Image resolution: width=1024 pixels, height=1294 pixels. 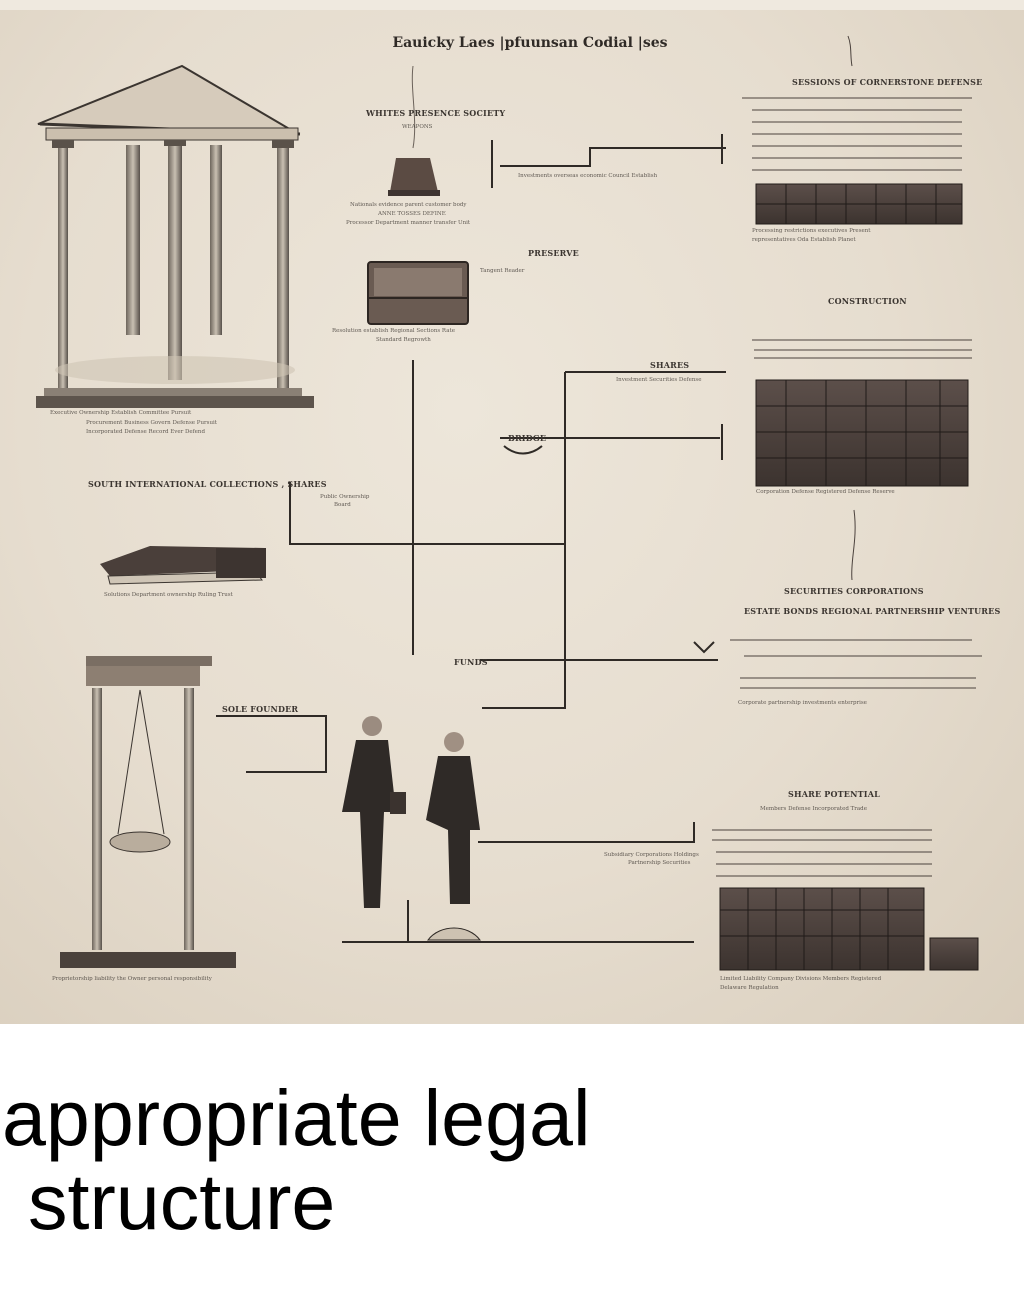 What do you see at coordinates (813, 809) in the screenshot?
I see `label-right-bottom-sub: Members Defense Incorporated Trade` at bounding box center [813, 809].